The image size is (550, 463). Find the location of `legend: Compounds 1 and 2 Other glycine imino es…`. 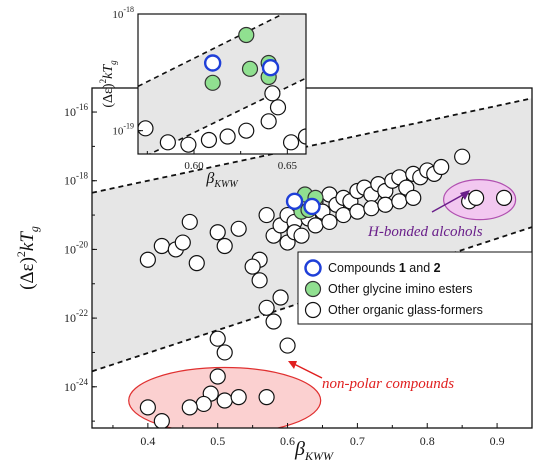

legend: Compounds 1 and 2 Other glycine imino es… is located at coordinates (415, 288).